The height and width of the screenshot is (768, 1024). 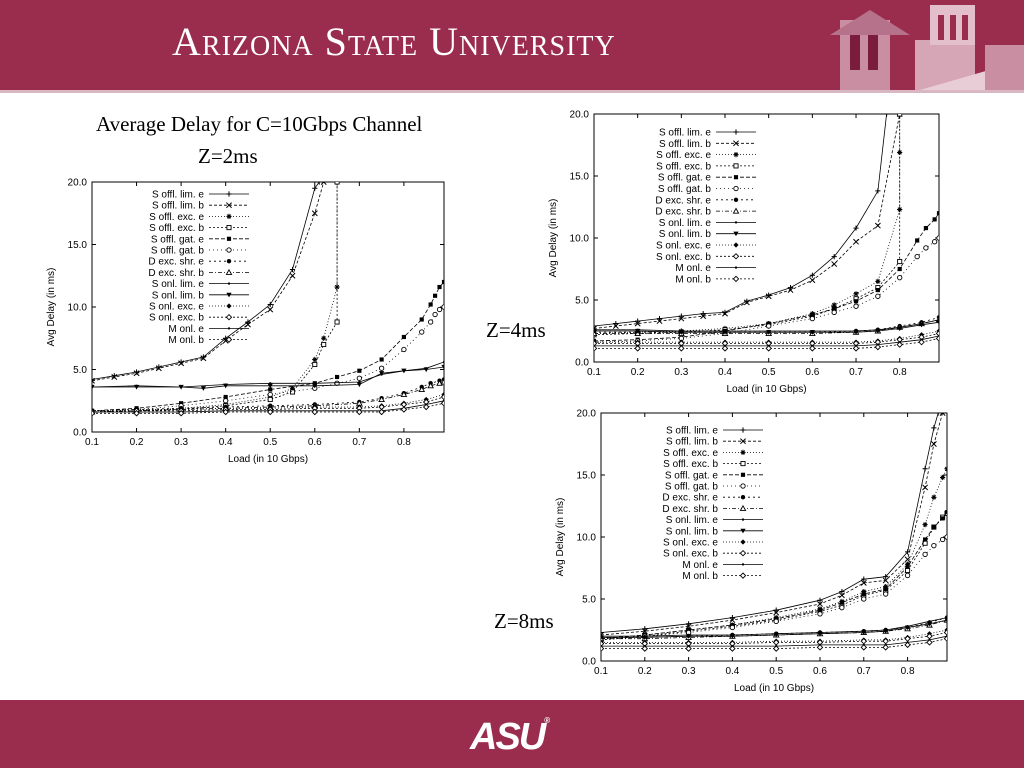 What do you see at coordinates (856, 372) in the screenshot?
I see `x-tick-label: 0.7` at bounding box center [856, 372].